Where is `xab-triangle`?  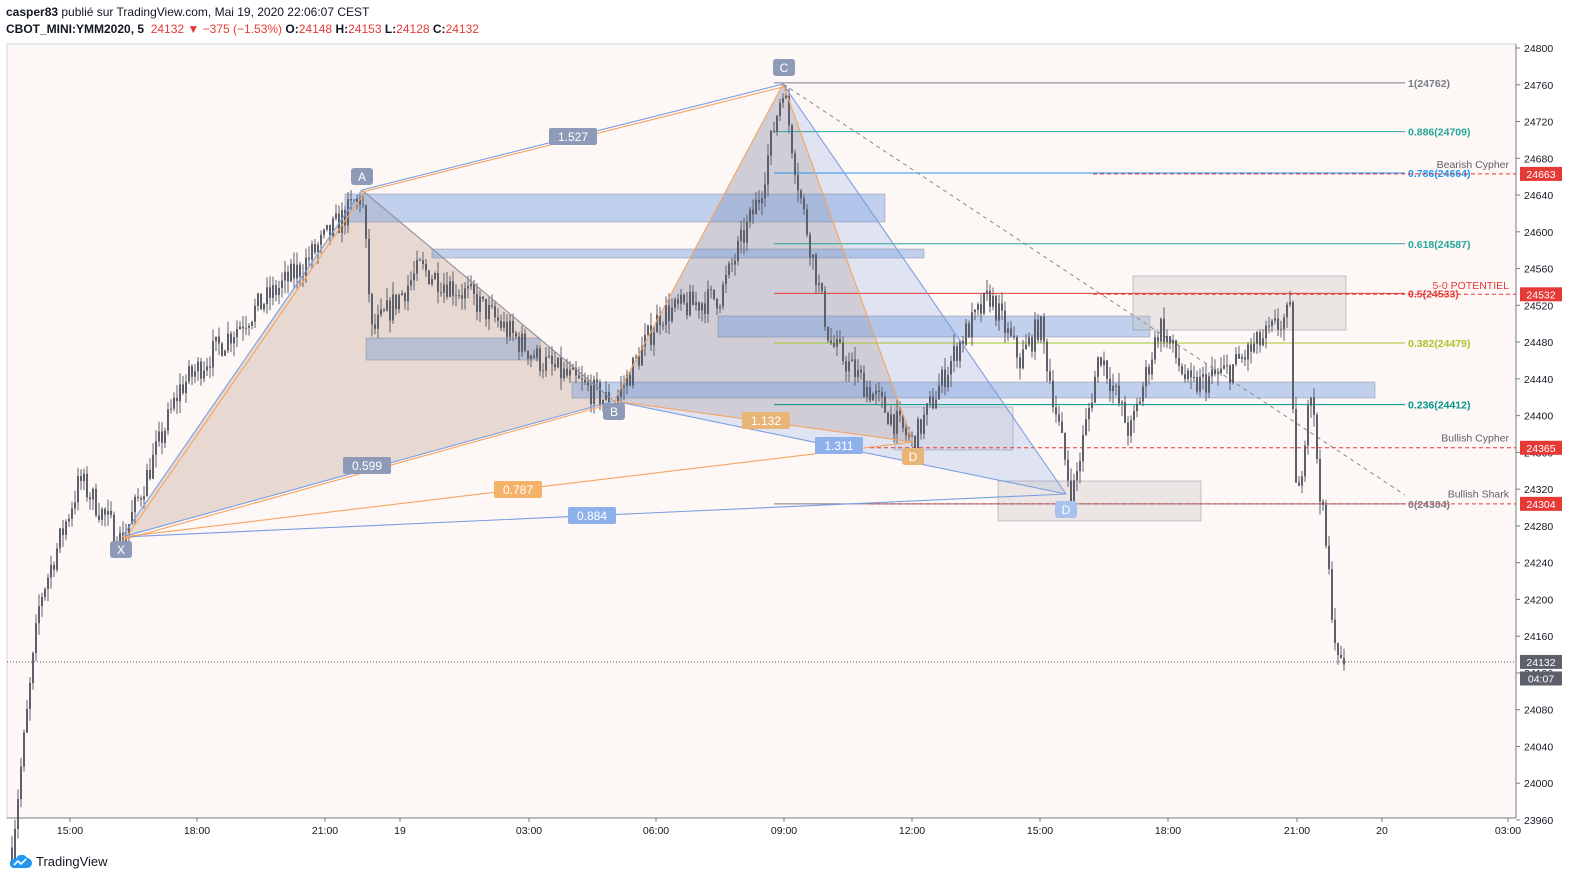 xab-triangle is located at coordinates (368, 363).